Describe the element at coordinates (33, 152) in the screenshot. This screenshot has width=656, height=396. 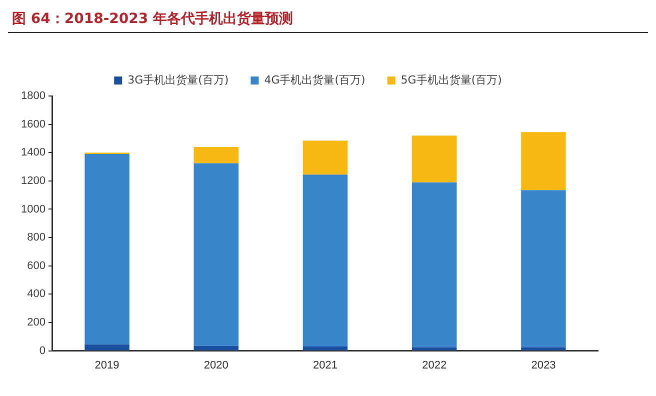
I see `y-tick-label: 1400` at that location.